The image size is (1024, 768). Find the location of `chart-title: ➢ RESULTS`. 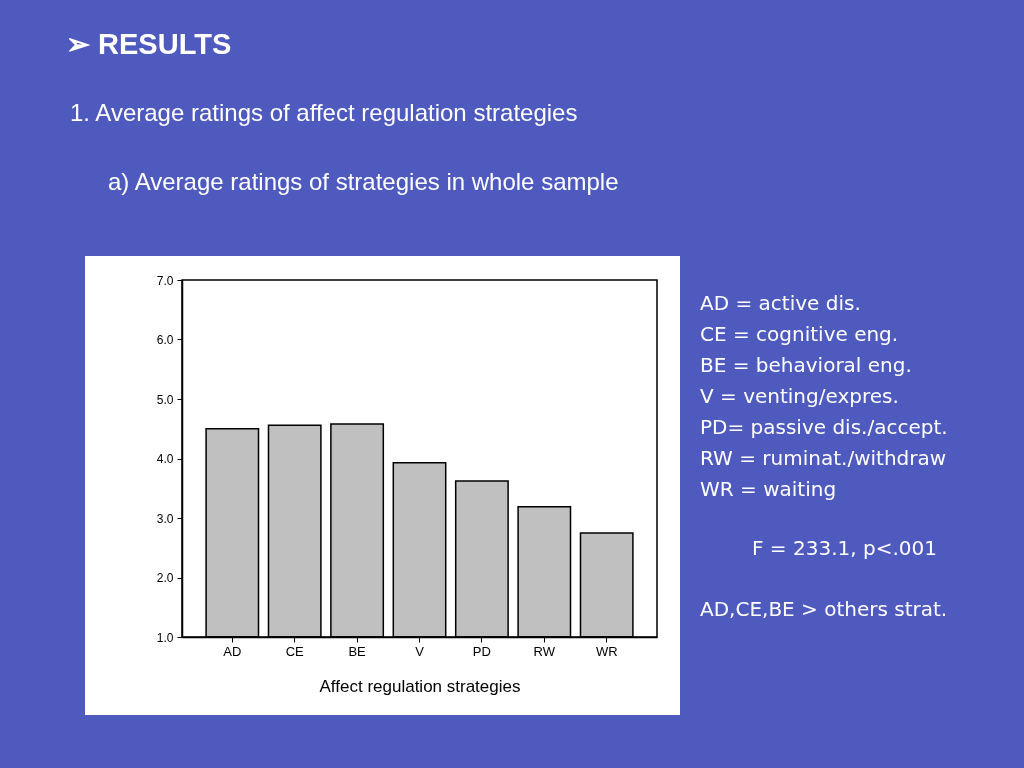

chart-title: ➢ RESULTS is located at coordinates (149, 44).